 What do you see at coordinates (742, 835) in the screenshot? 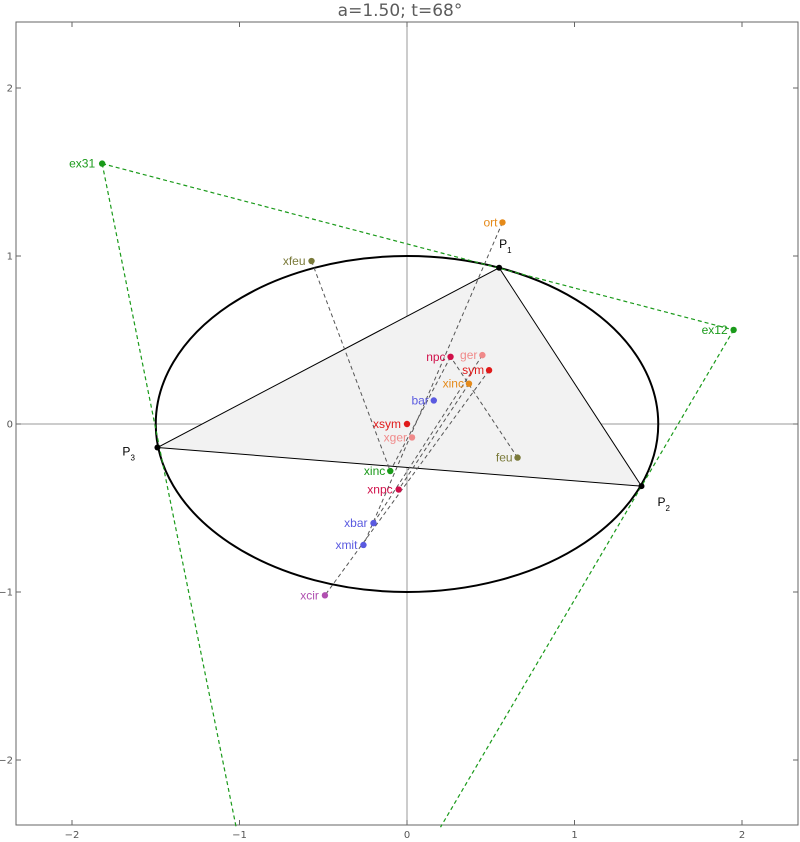
I see `x-tick-label: 2` at bounding box center [742, 835].